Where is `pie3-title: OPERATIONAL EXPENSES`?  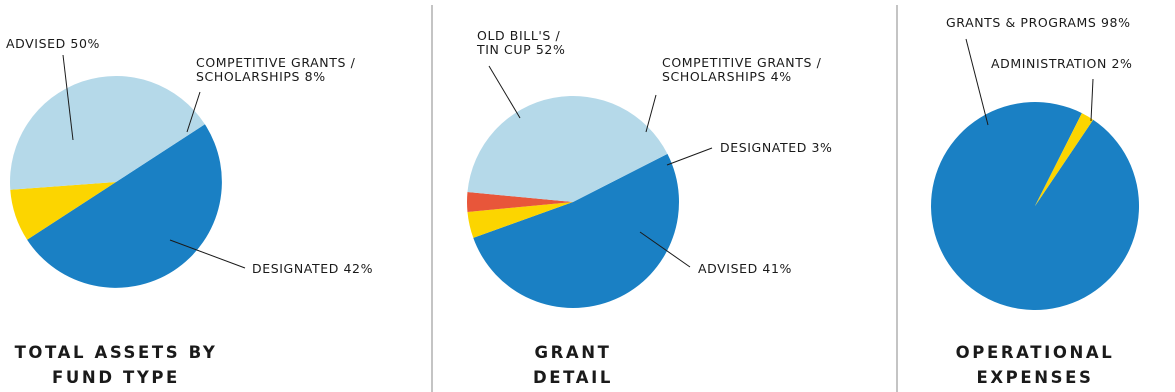 pie3-title: OPERATIONAL EXPENSES is located at coordinates (1035, 365).